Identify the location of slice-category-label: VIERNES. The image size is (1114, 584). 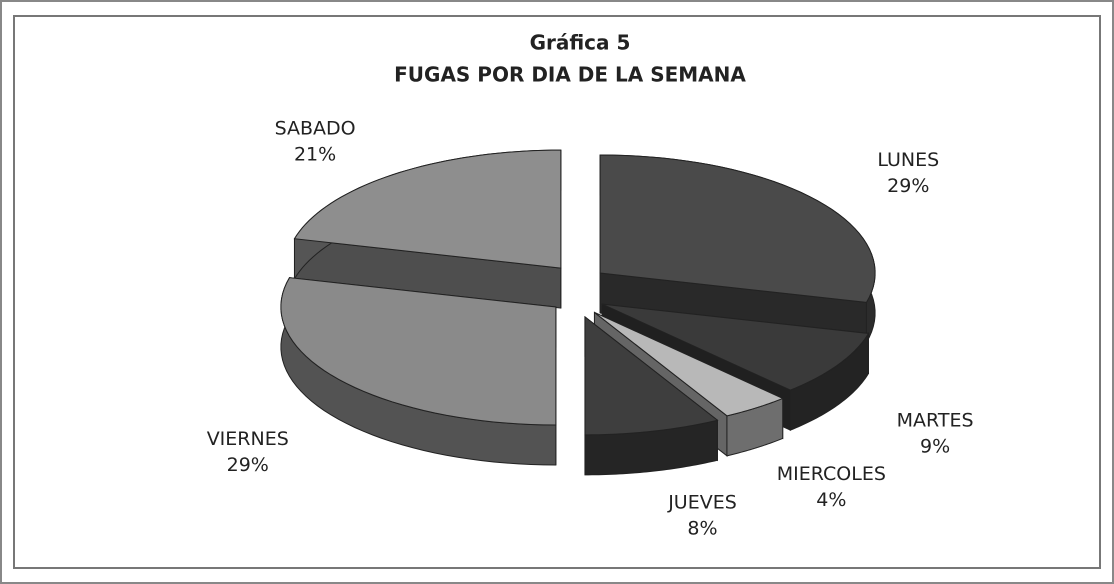
(248, 439).